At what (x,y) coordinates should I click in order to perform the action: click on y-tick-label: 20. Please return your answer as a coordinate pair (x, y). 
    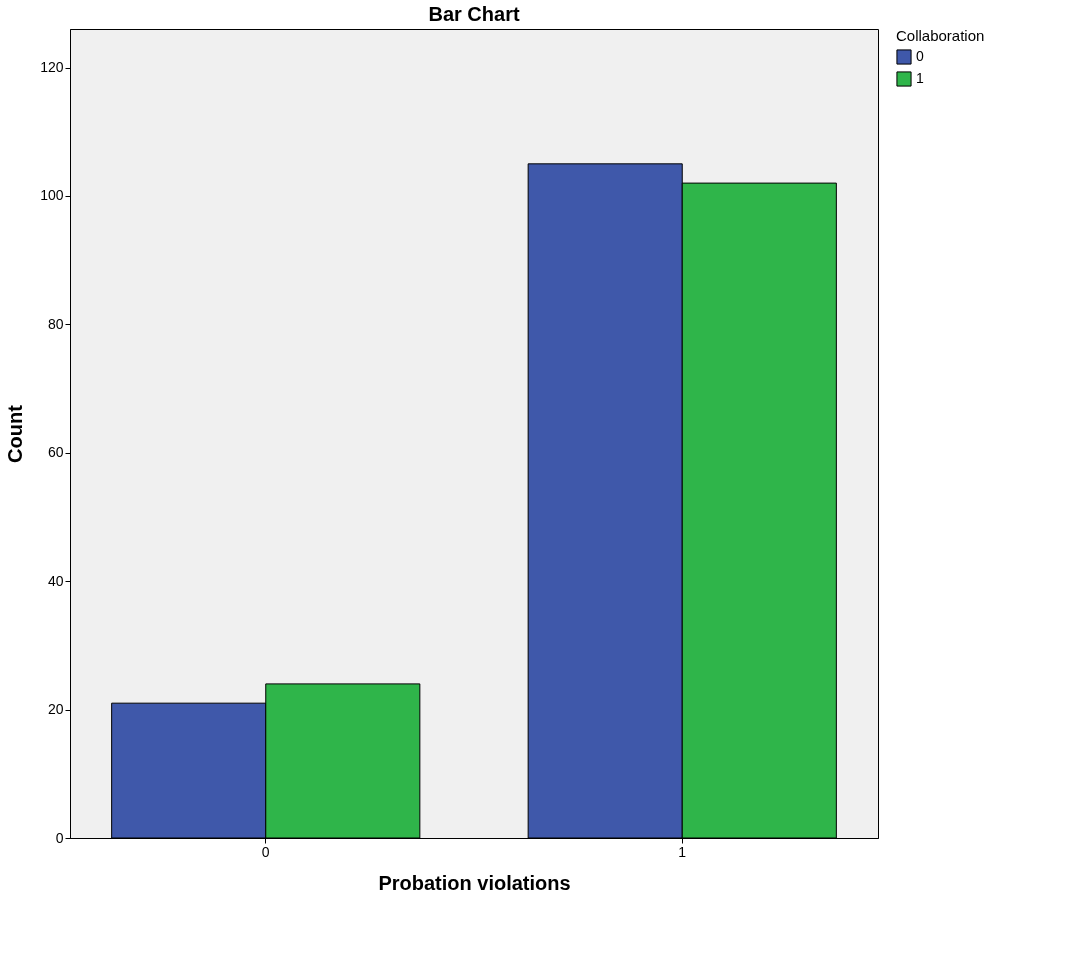
    Looking at the image, I should click on (55, 709).